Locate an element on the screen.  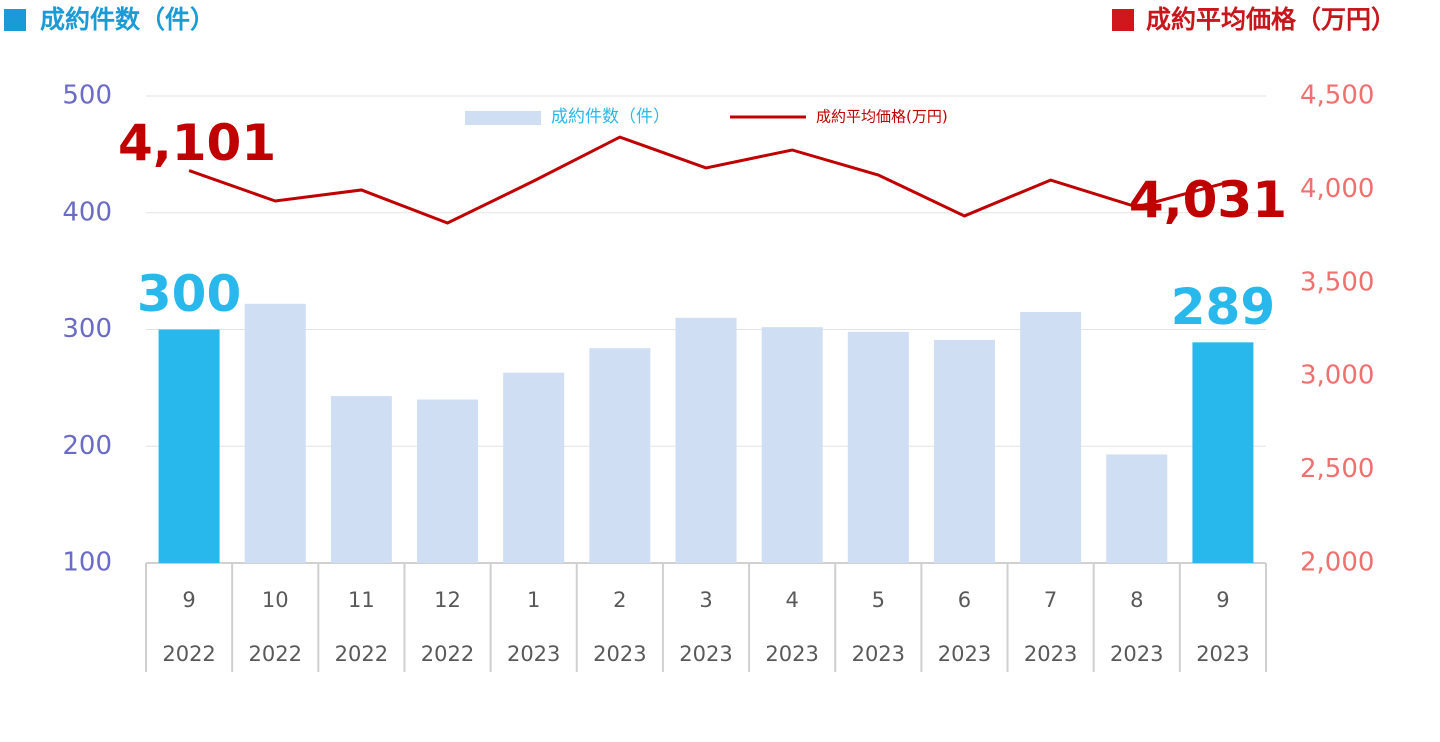
y2-tick-label: 4,000 is located at coordinates (1337, 189).